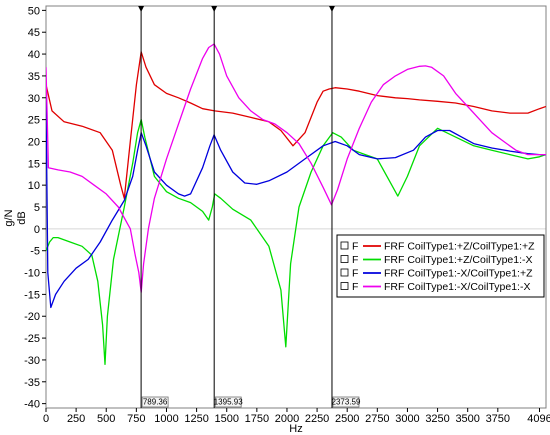 The width and height of the screenshot is (550, 435). Describe the element at coordinates (257, 419) in the screenshot. I see `x-tick-label: 1750` at that location.